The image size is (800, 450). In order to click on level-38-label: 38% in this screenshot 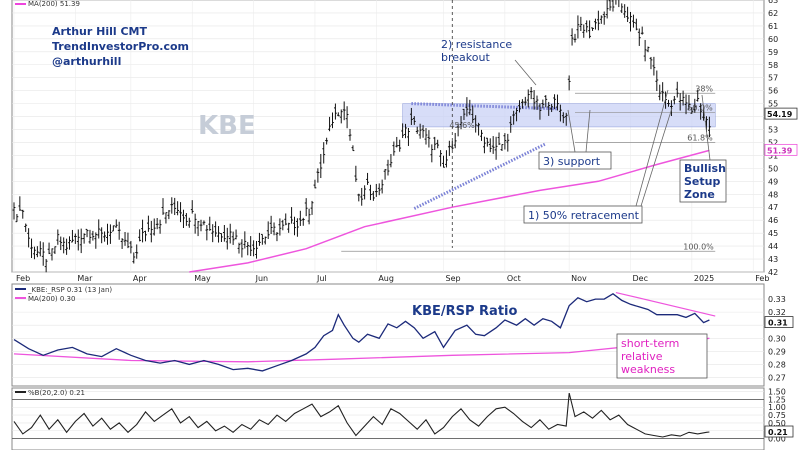, I will do `click(704, 88)`.